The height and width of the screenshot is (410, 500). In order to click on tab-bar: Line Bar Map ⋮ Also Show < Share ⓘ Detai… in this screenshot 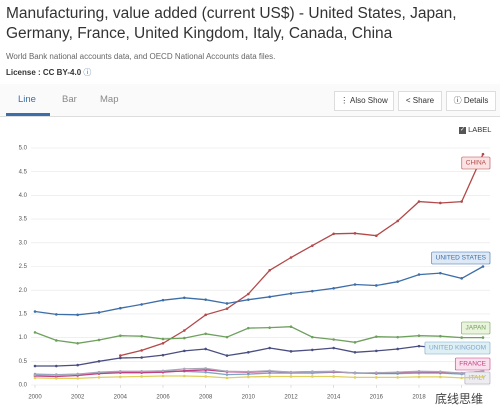, I will do `click(250, 100)`.